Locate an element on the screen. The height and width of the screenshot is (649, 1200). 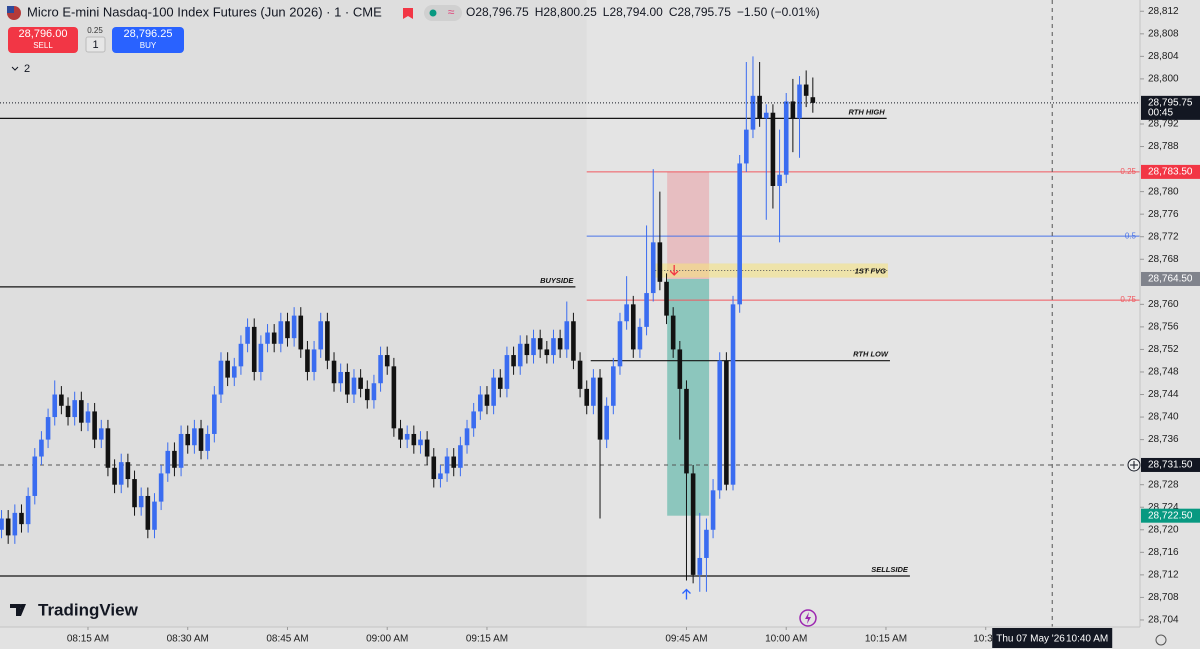
price-tag-label: 28,795.75 is located at coordinates (1170, 102).